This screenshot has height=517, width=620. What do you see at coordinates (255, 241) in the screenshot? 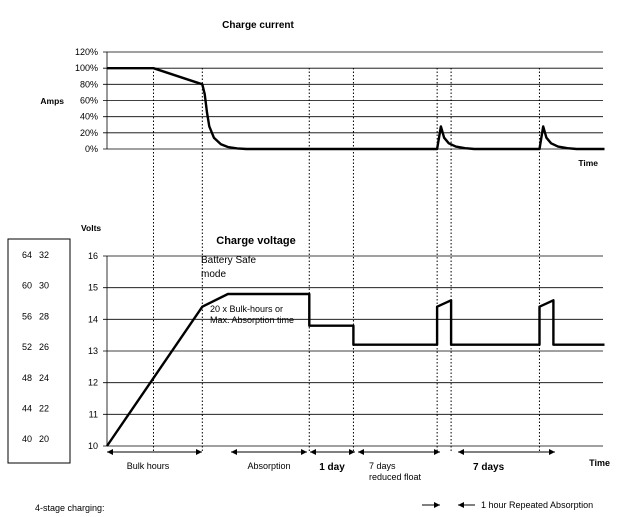
I see `voltage-chart-title: Charge voltage` at bounding box center [255, 241].